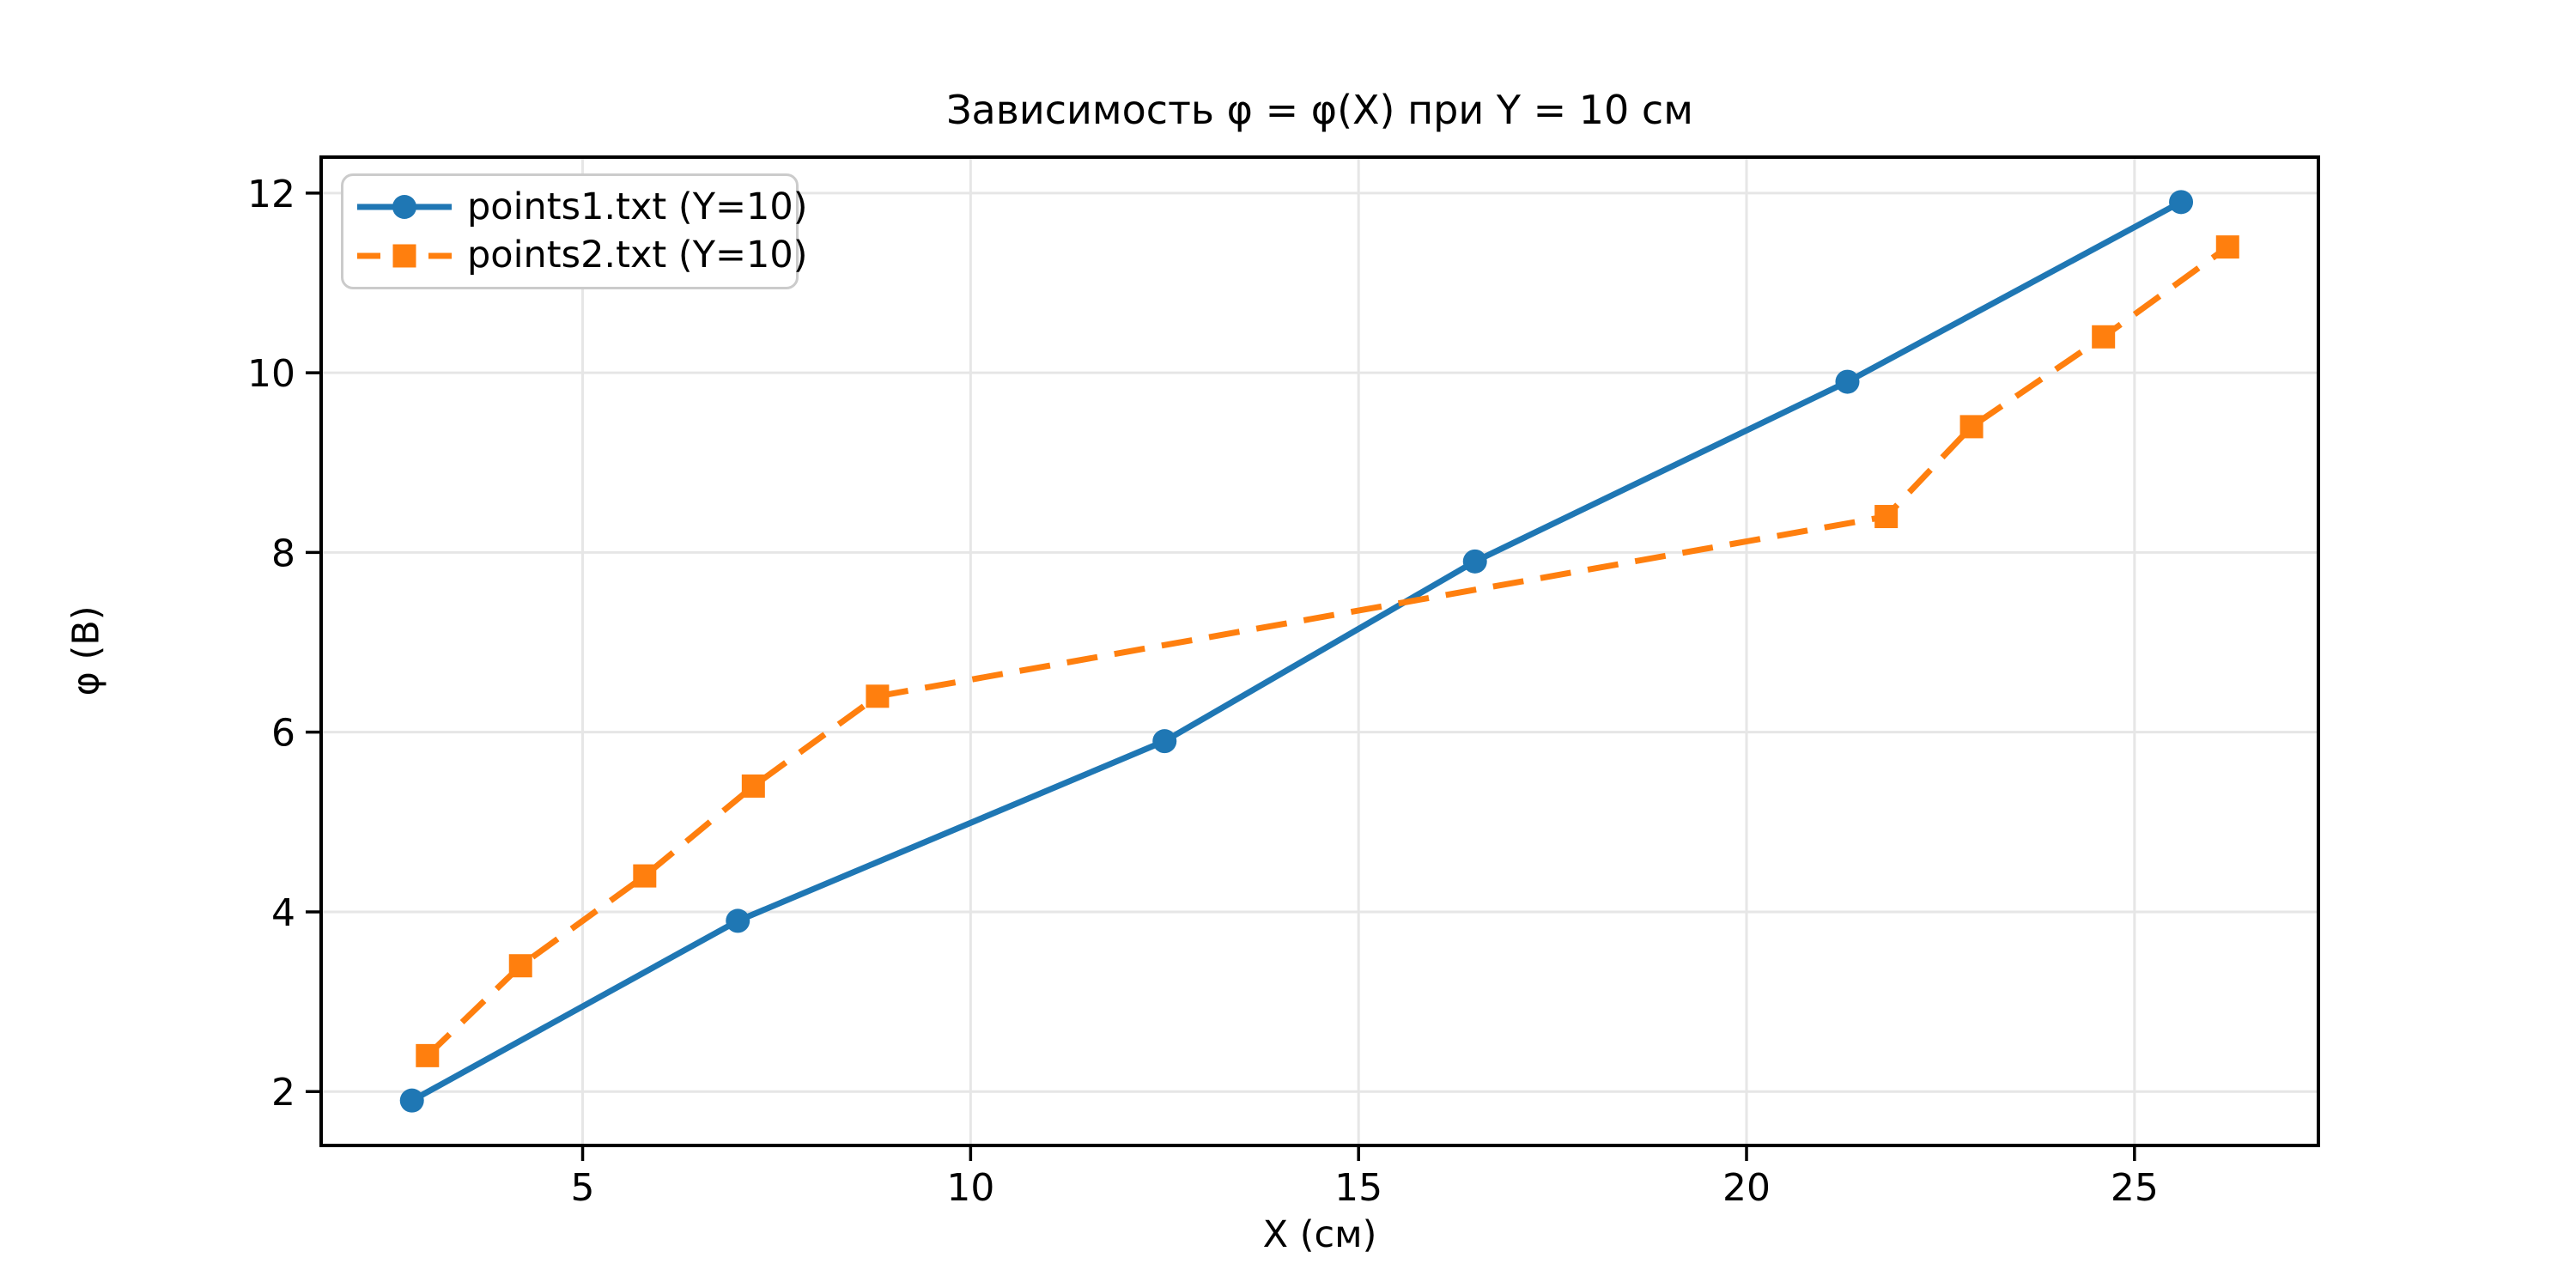 This screenshot has height=1288, width=2576. What do you see at coordinates (583, 1188) in the screenshot?
I see `x-tick-label: 5` at bounding box center [583, 1188].